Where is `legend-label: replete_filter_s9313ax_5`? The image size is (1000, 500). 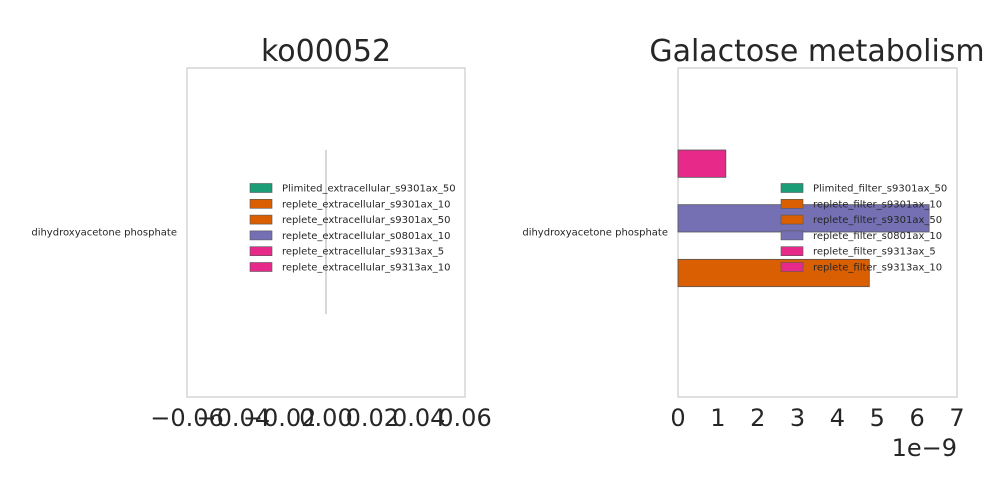 legend-label: replete_filter_s9313ax_5 is located at coordinates (874, 252).